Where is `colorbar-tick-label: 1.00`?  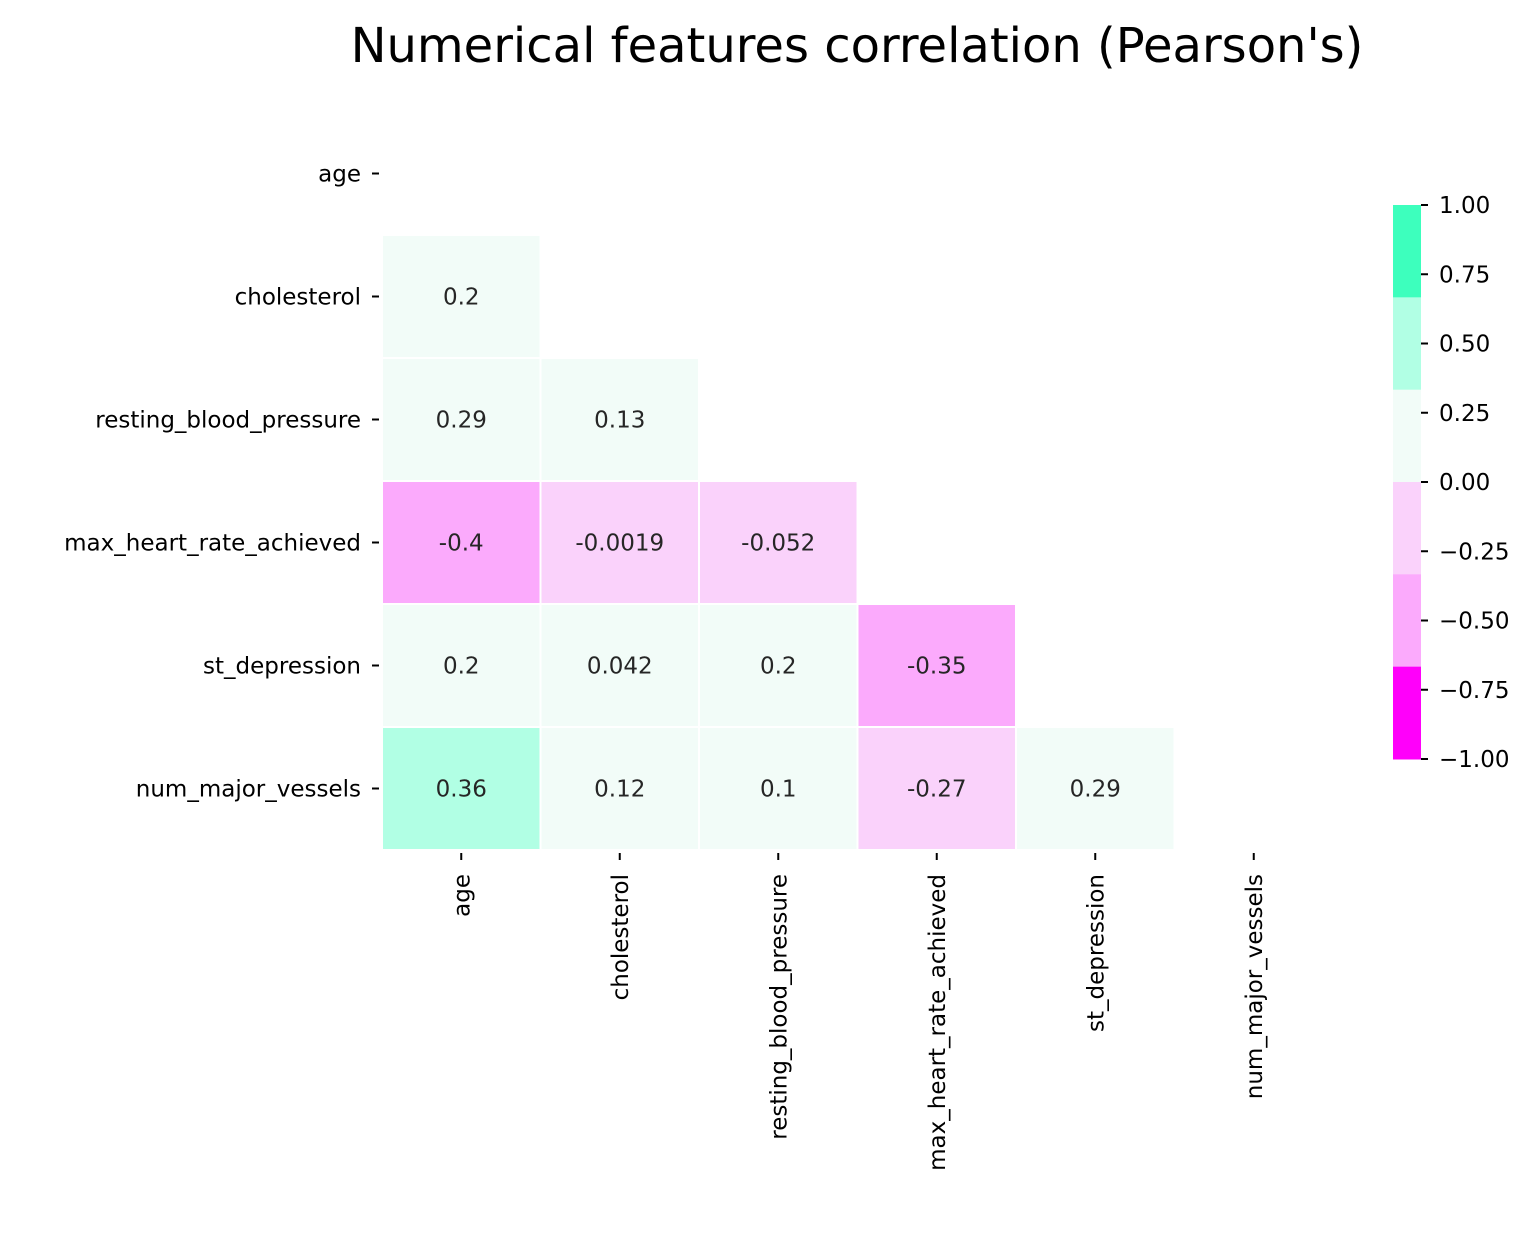 colorbar-tick-label: 1.00 is located at coordinates (1464, 206).